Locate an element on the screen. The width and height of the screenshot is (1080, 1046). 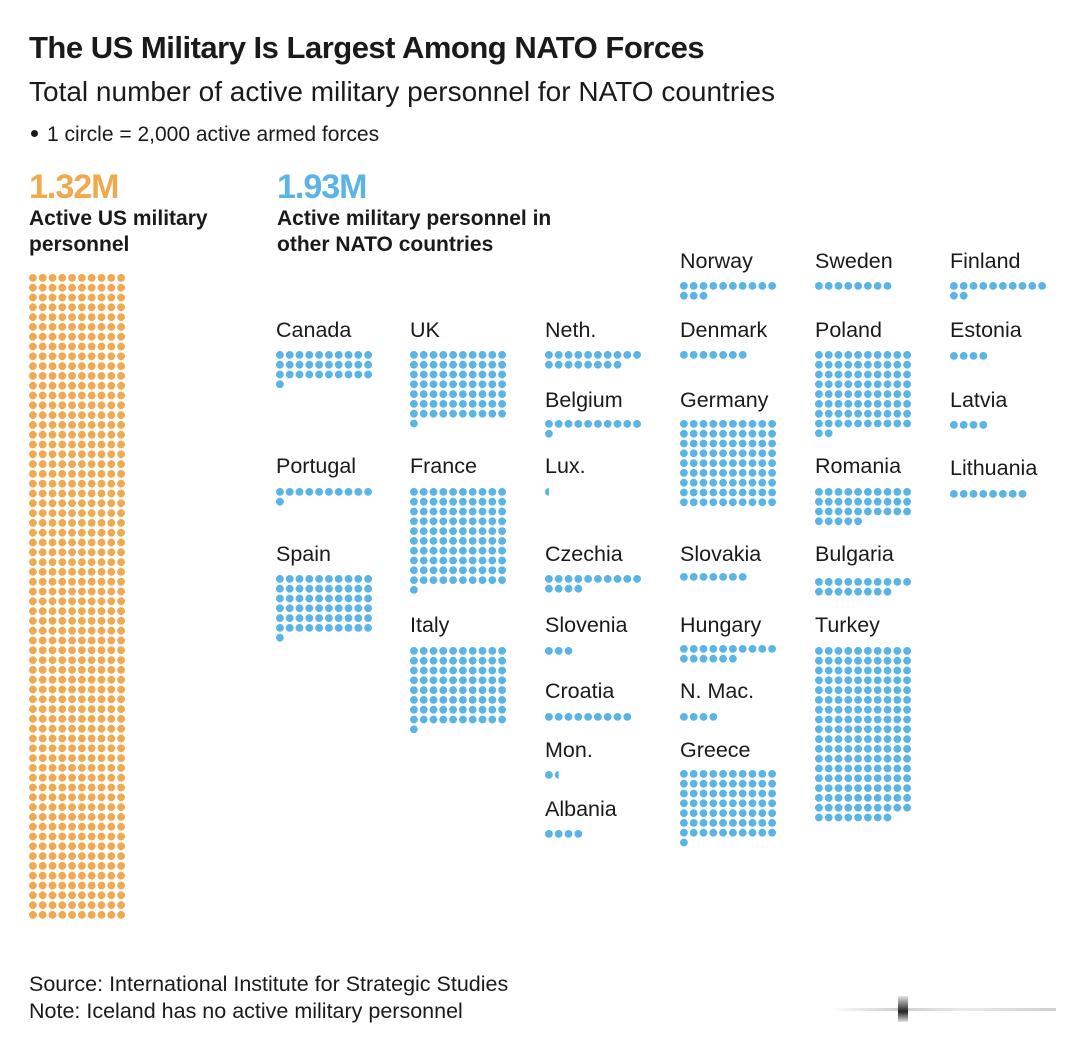
country-slovakia-dot is located at coordinates (742, 577).